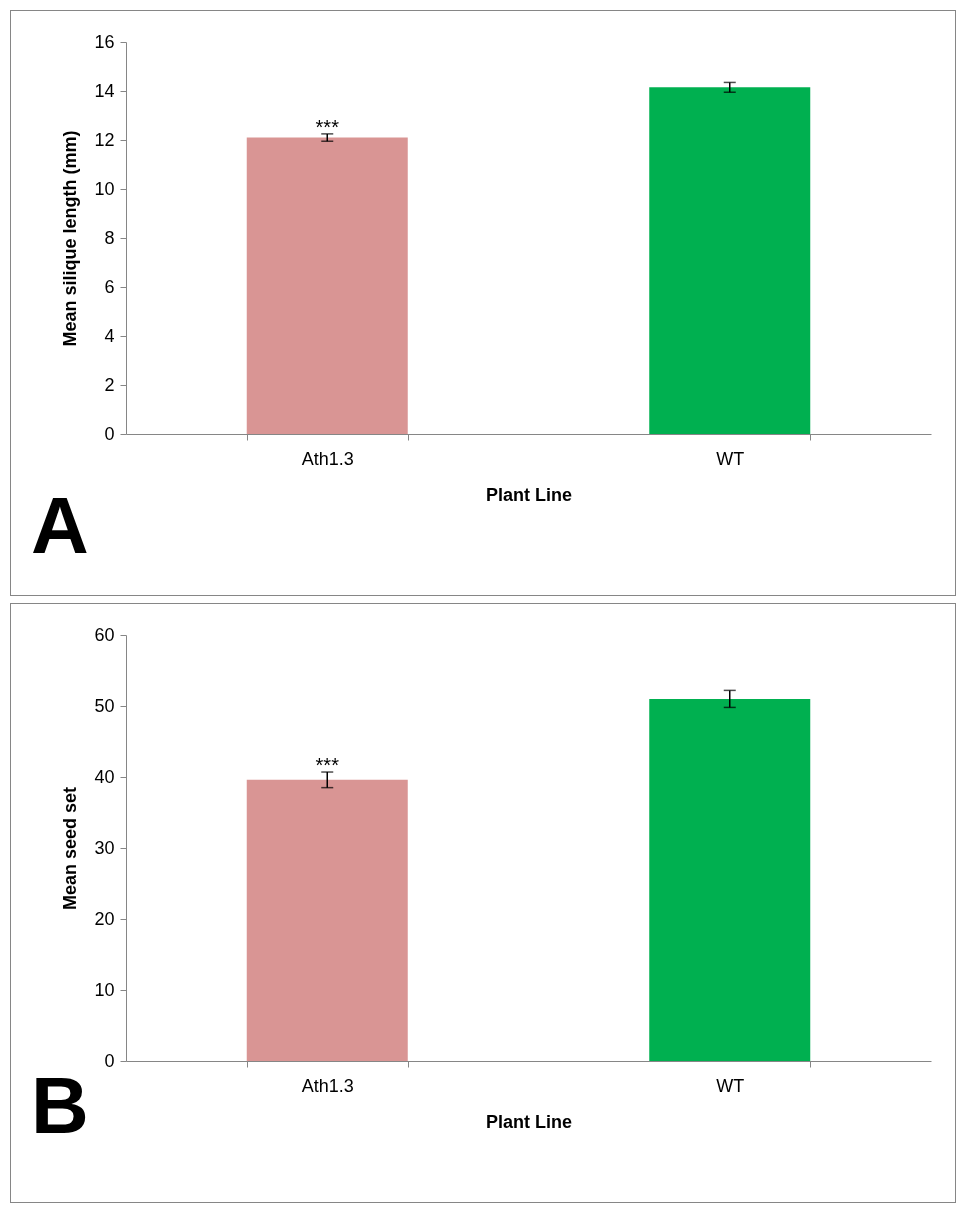 The height and width of the screenshot is (1214, 960). Describe the element at coordinates (109, 335) in the screenshot. I see `y-tick-label: 4` at that location.